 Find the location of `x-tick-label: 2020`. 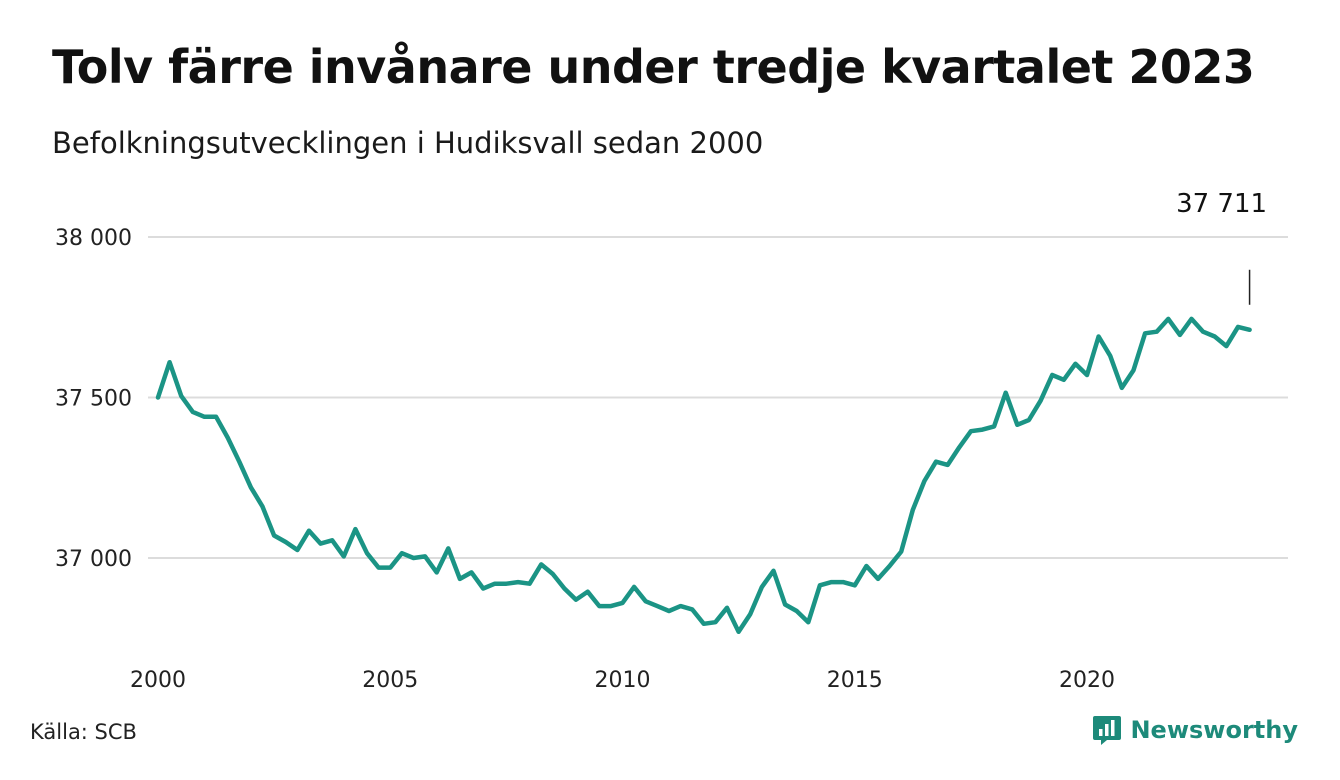

x-tick-label: 2020 is located at coordinates (1087, 680).